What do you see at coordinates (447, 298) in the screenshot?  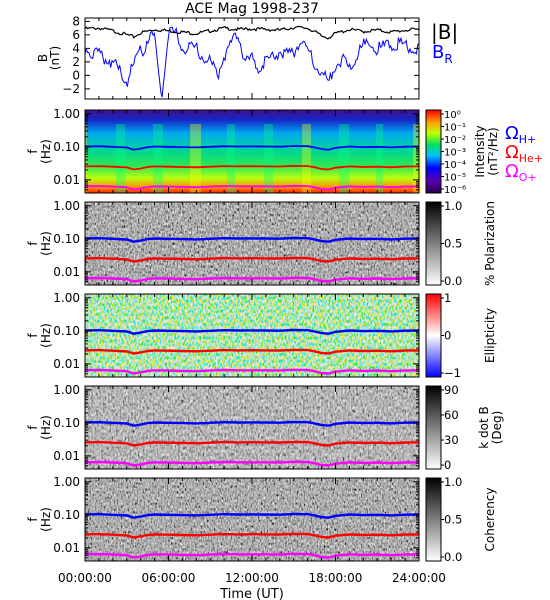 I see `colorbar-tick-label: 1` at bounding box center [447, 298].